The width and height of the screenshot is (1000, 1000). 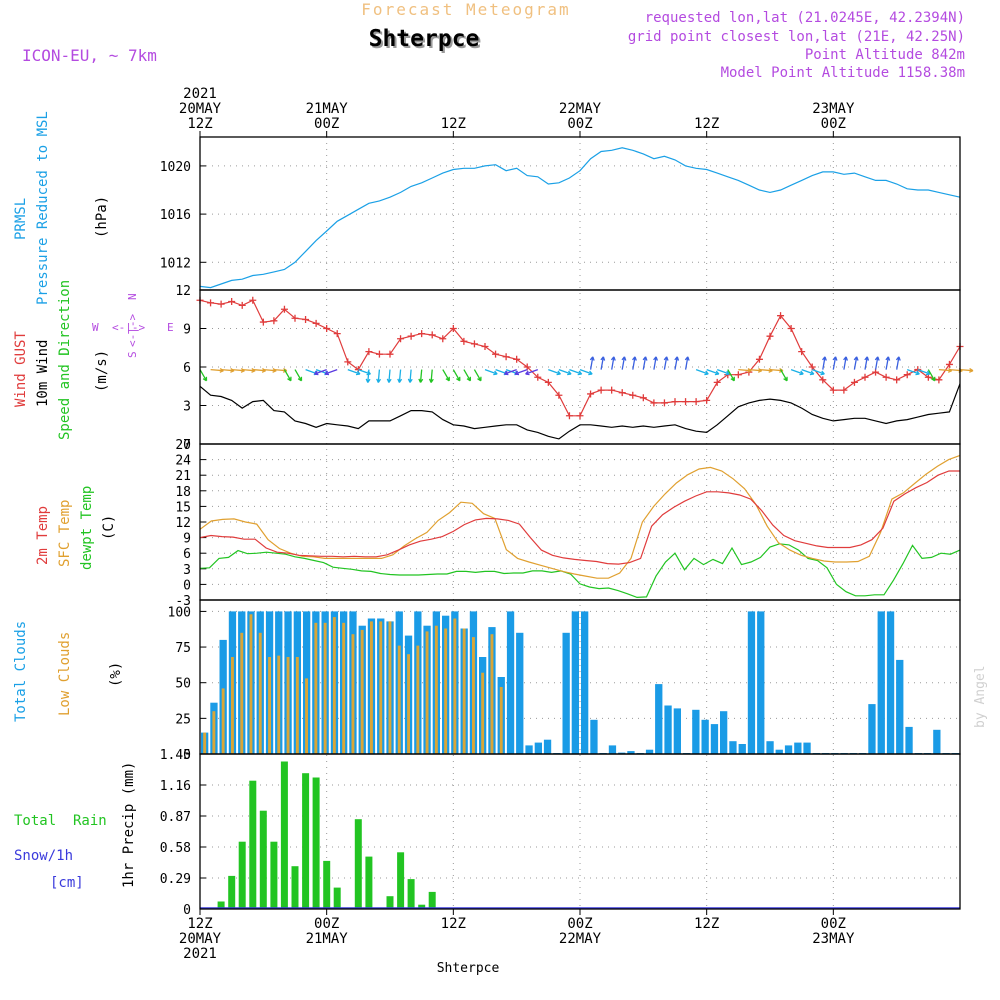 I want to click on location-title: Shterpce, so click(x=424, y=39).